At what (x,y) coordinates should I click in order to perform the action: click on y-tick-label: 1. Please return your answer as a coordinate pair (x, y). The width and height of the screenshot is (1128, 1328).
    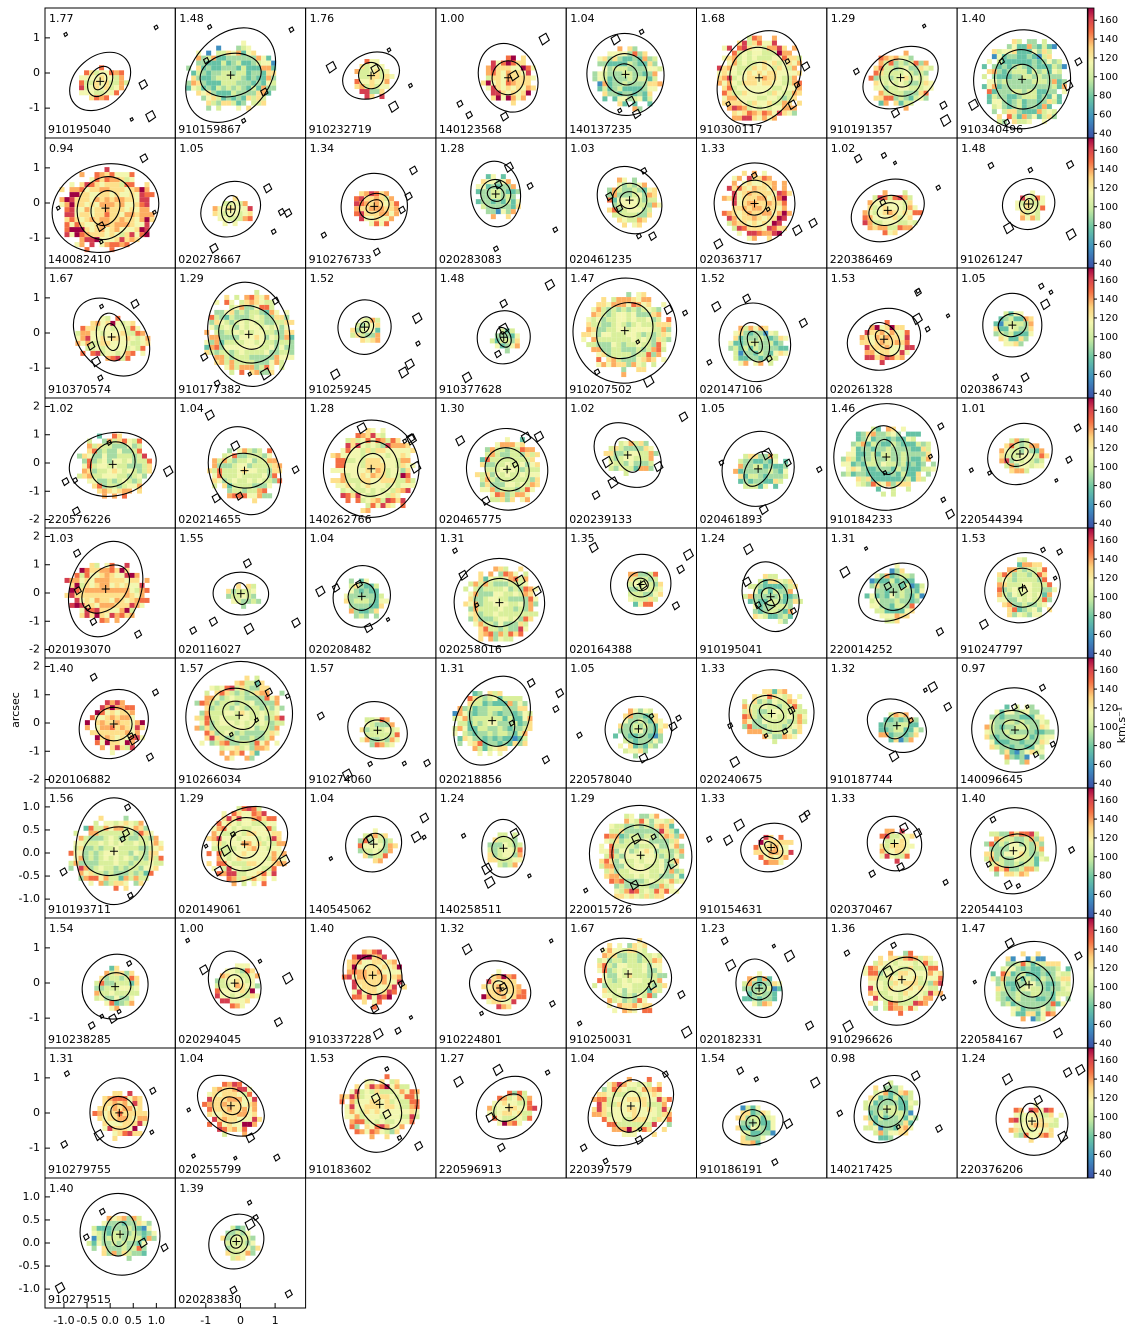
    Looking at the image, I should click on (36, 297).